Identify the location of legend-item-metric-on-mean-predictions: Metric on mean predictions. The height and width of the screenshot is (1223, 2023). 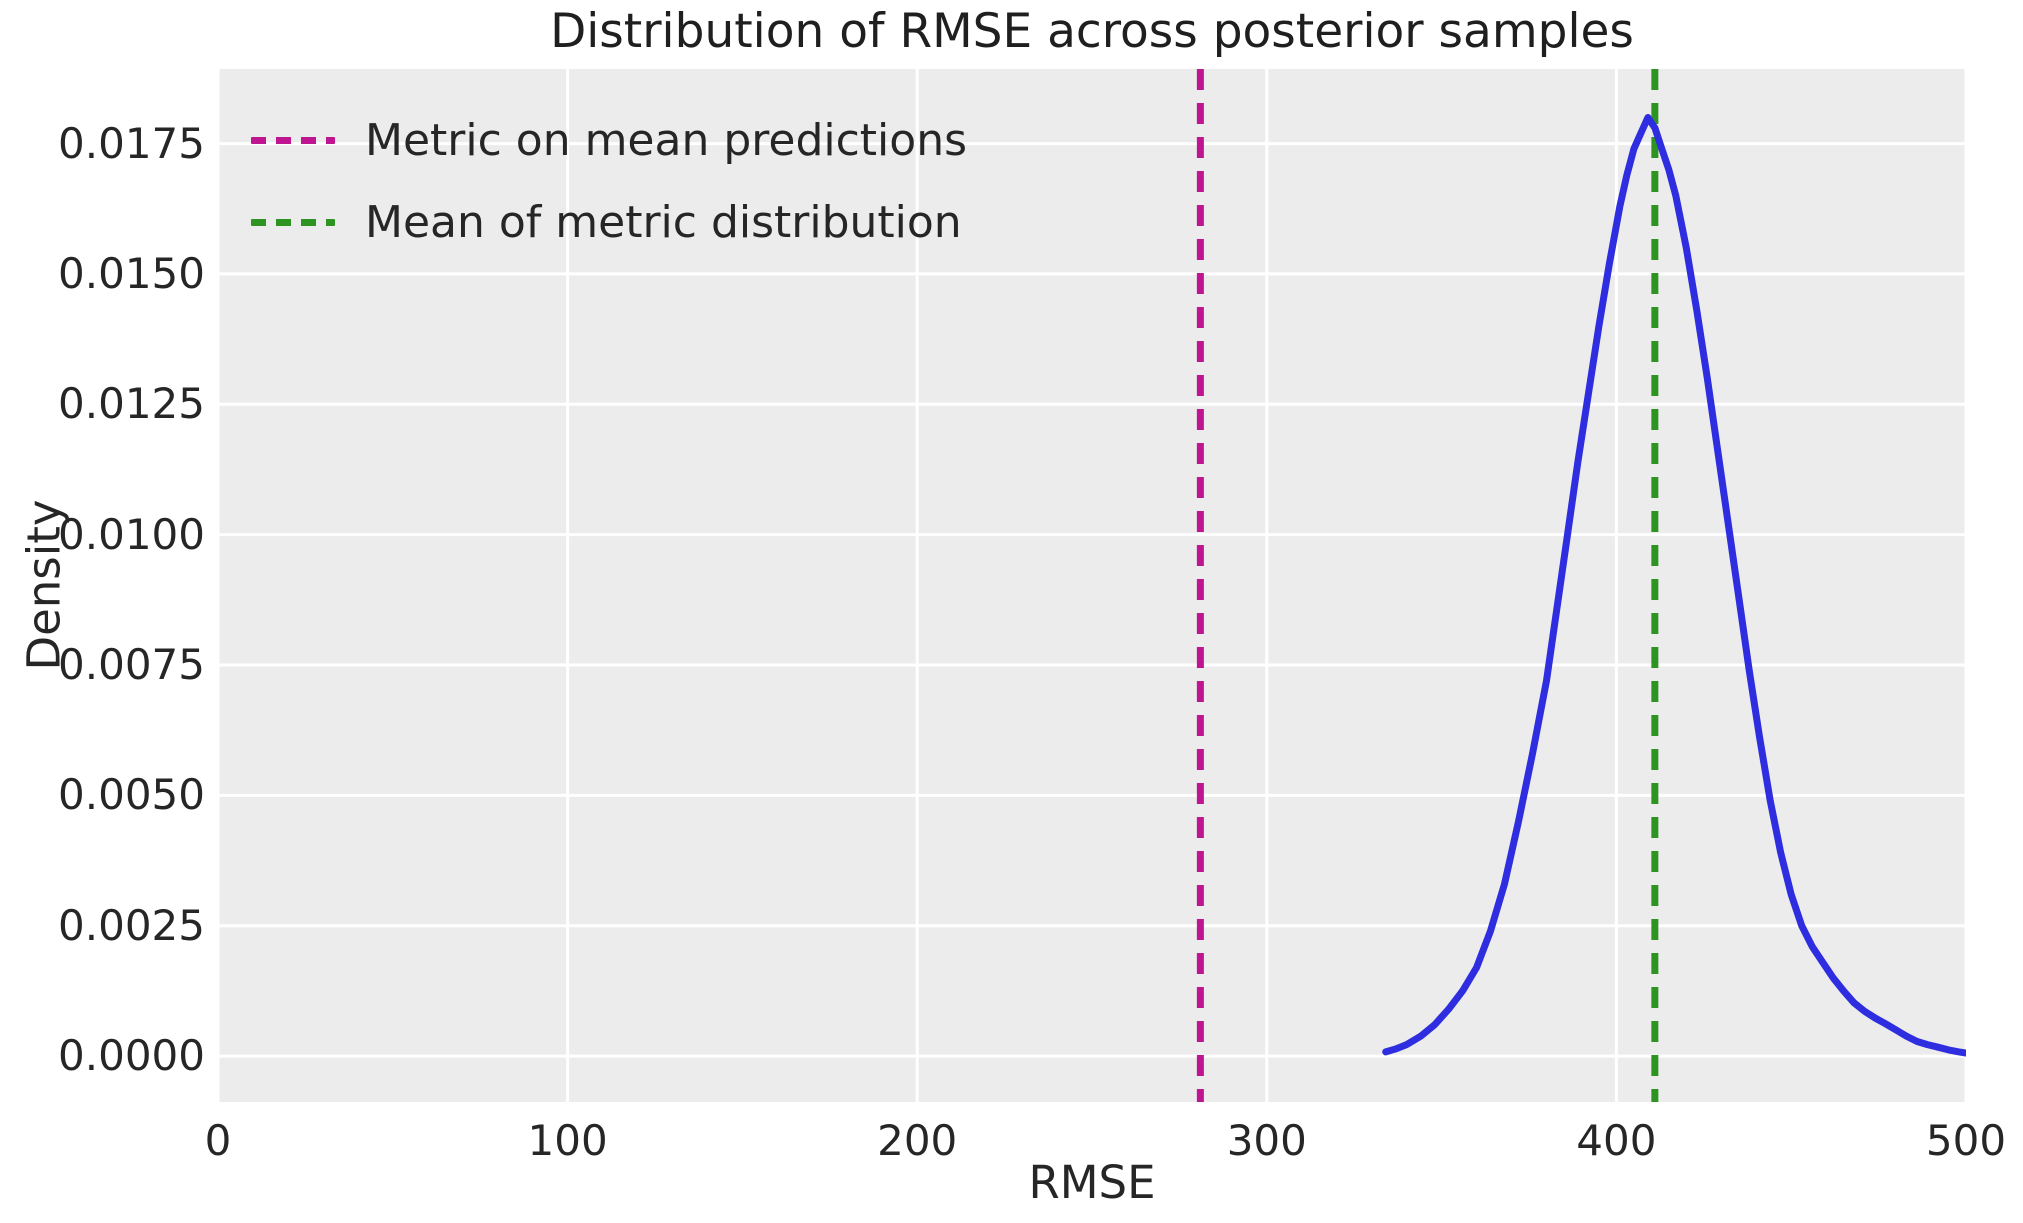
(609, 140).